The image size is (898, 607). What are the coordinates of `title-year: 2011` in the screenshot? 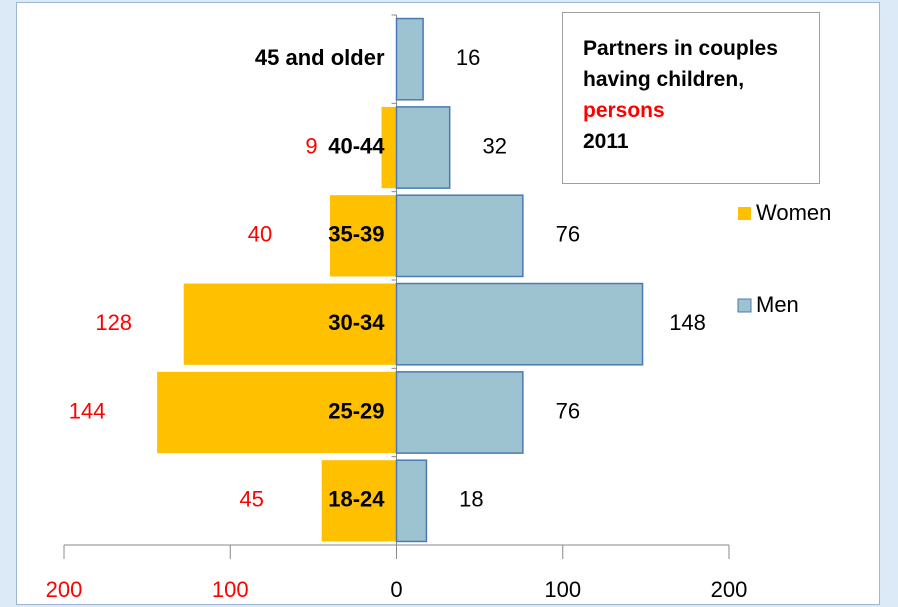 It's located at (606, 141).